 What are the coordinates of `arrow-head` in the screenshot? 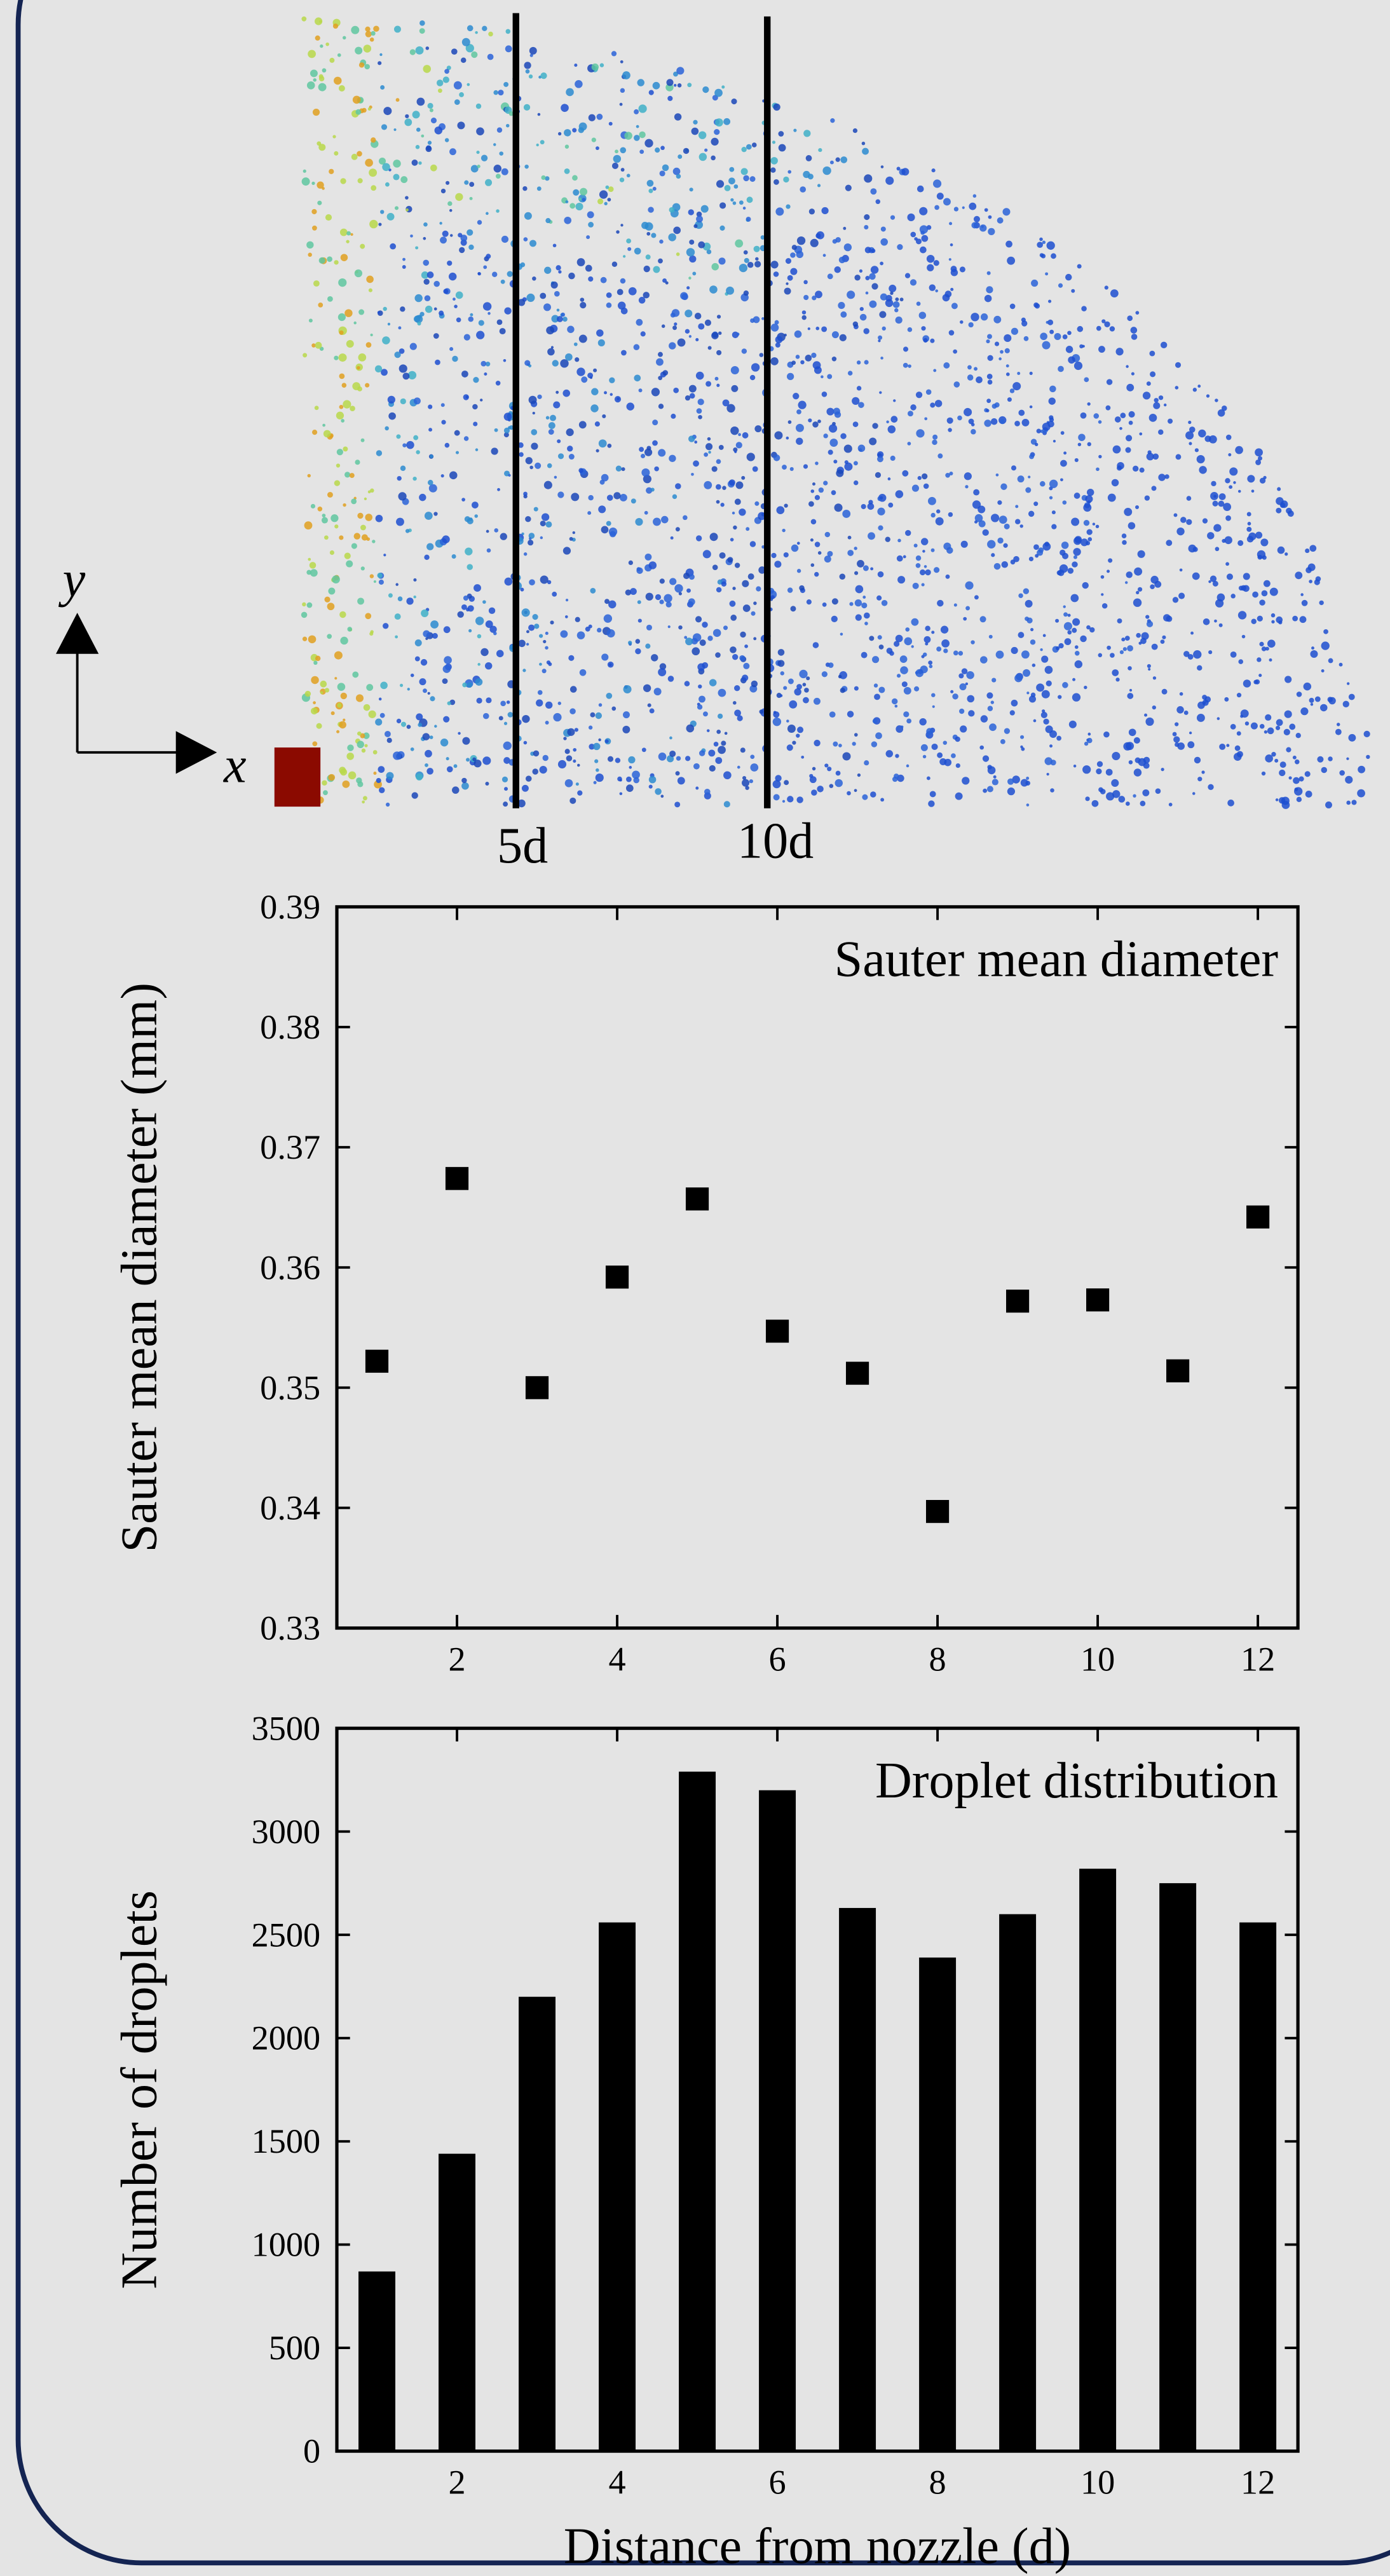 It's located at (196, 752).